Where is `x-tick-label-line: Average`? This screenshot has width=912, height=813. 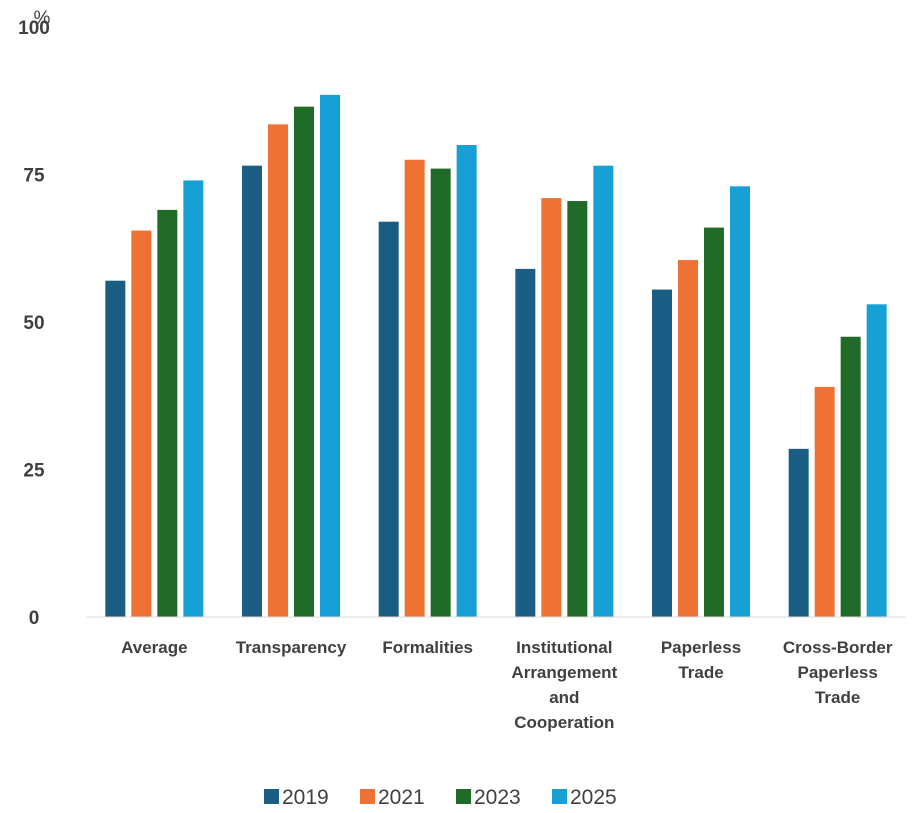 x-tick-label-line: Average is located at coordinates (154, 647).